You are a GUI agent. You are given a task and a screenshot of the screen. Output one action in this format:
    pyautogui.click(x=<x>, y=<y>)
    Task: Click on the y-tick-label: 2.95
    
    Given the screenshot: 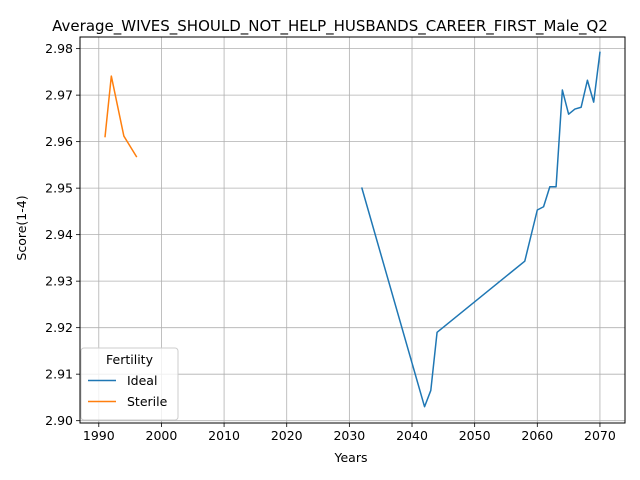 What is the action you would take?
    pyautogui.click(x=59, y=188)
    